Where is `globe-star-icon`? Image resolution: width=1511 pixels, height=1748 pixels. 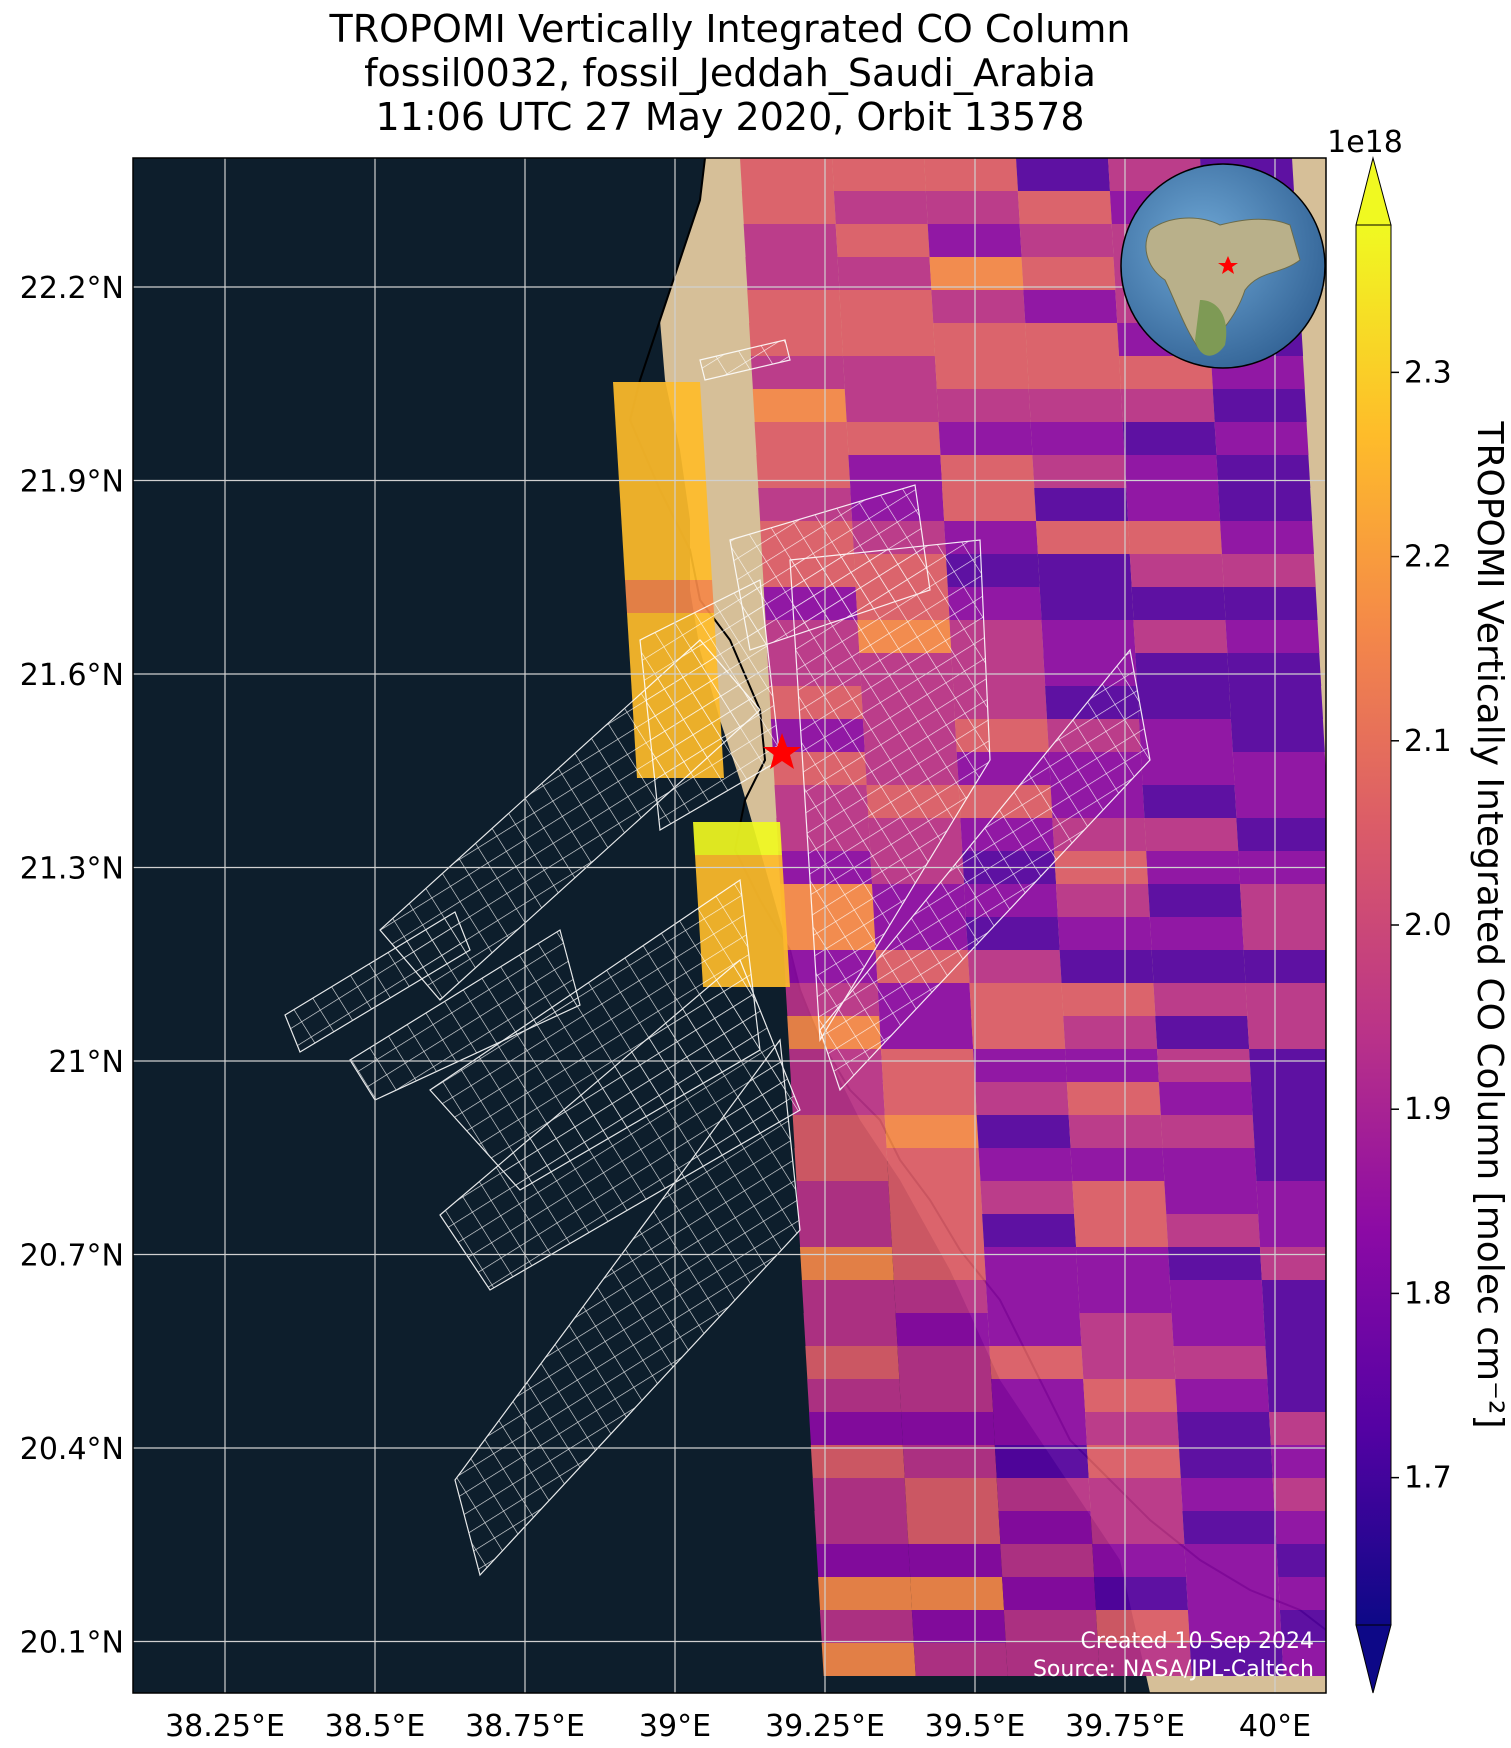 globe-star-icon is located at coordinates (1228, 265).